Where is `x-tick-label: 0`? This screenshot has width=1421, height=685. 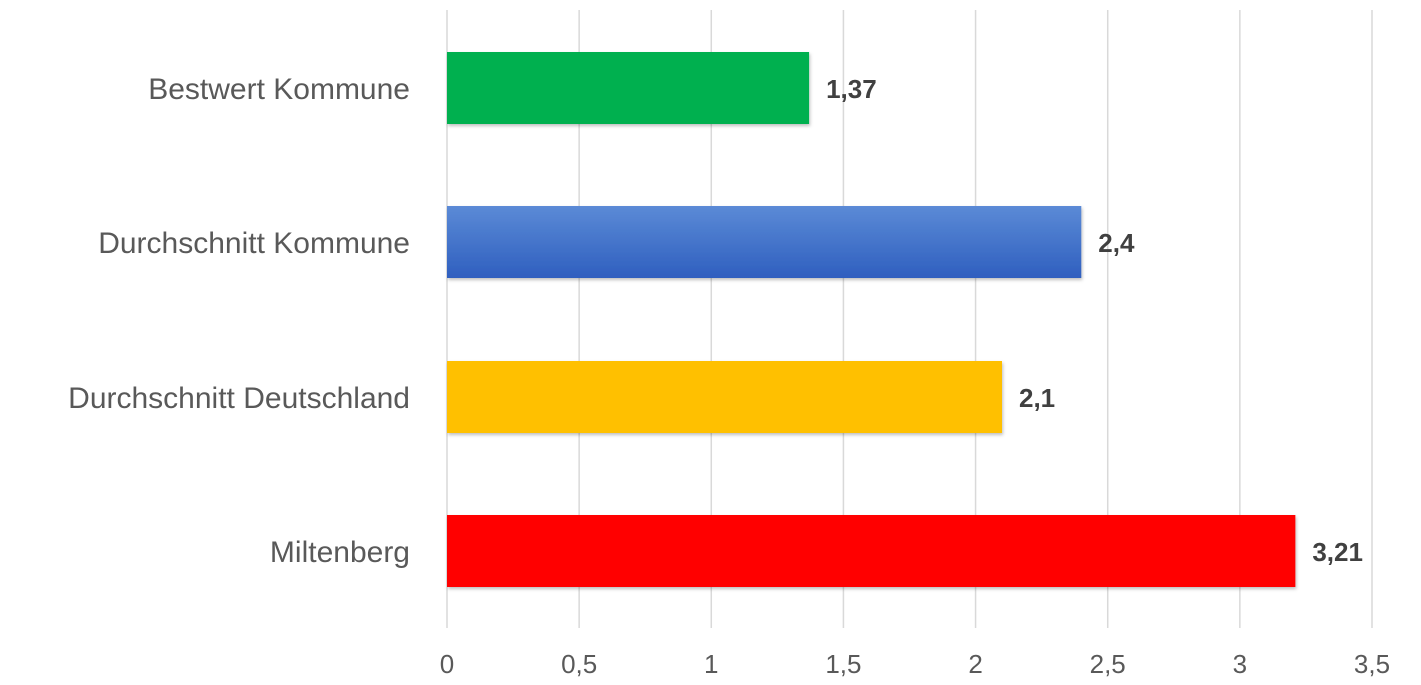 x-tick-label: 0 is located at coordinates (447, 664).